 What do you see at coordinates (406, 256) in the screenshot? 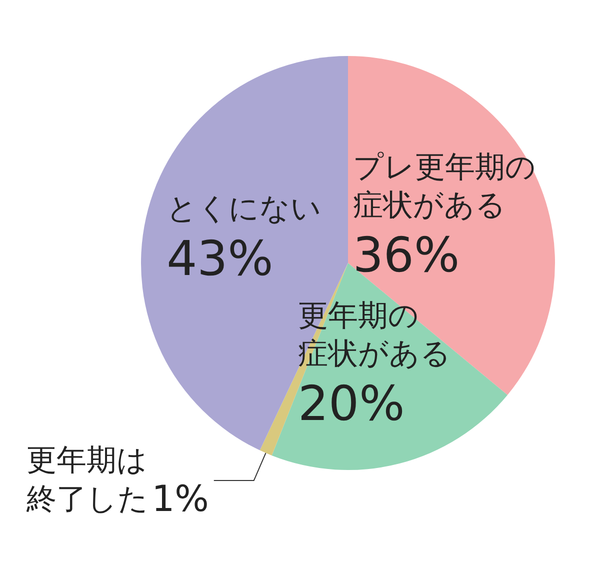
I see `data-label: 36%` at bounding box center [406, 256].